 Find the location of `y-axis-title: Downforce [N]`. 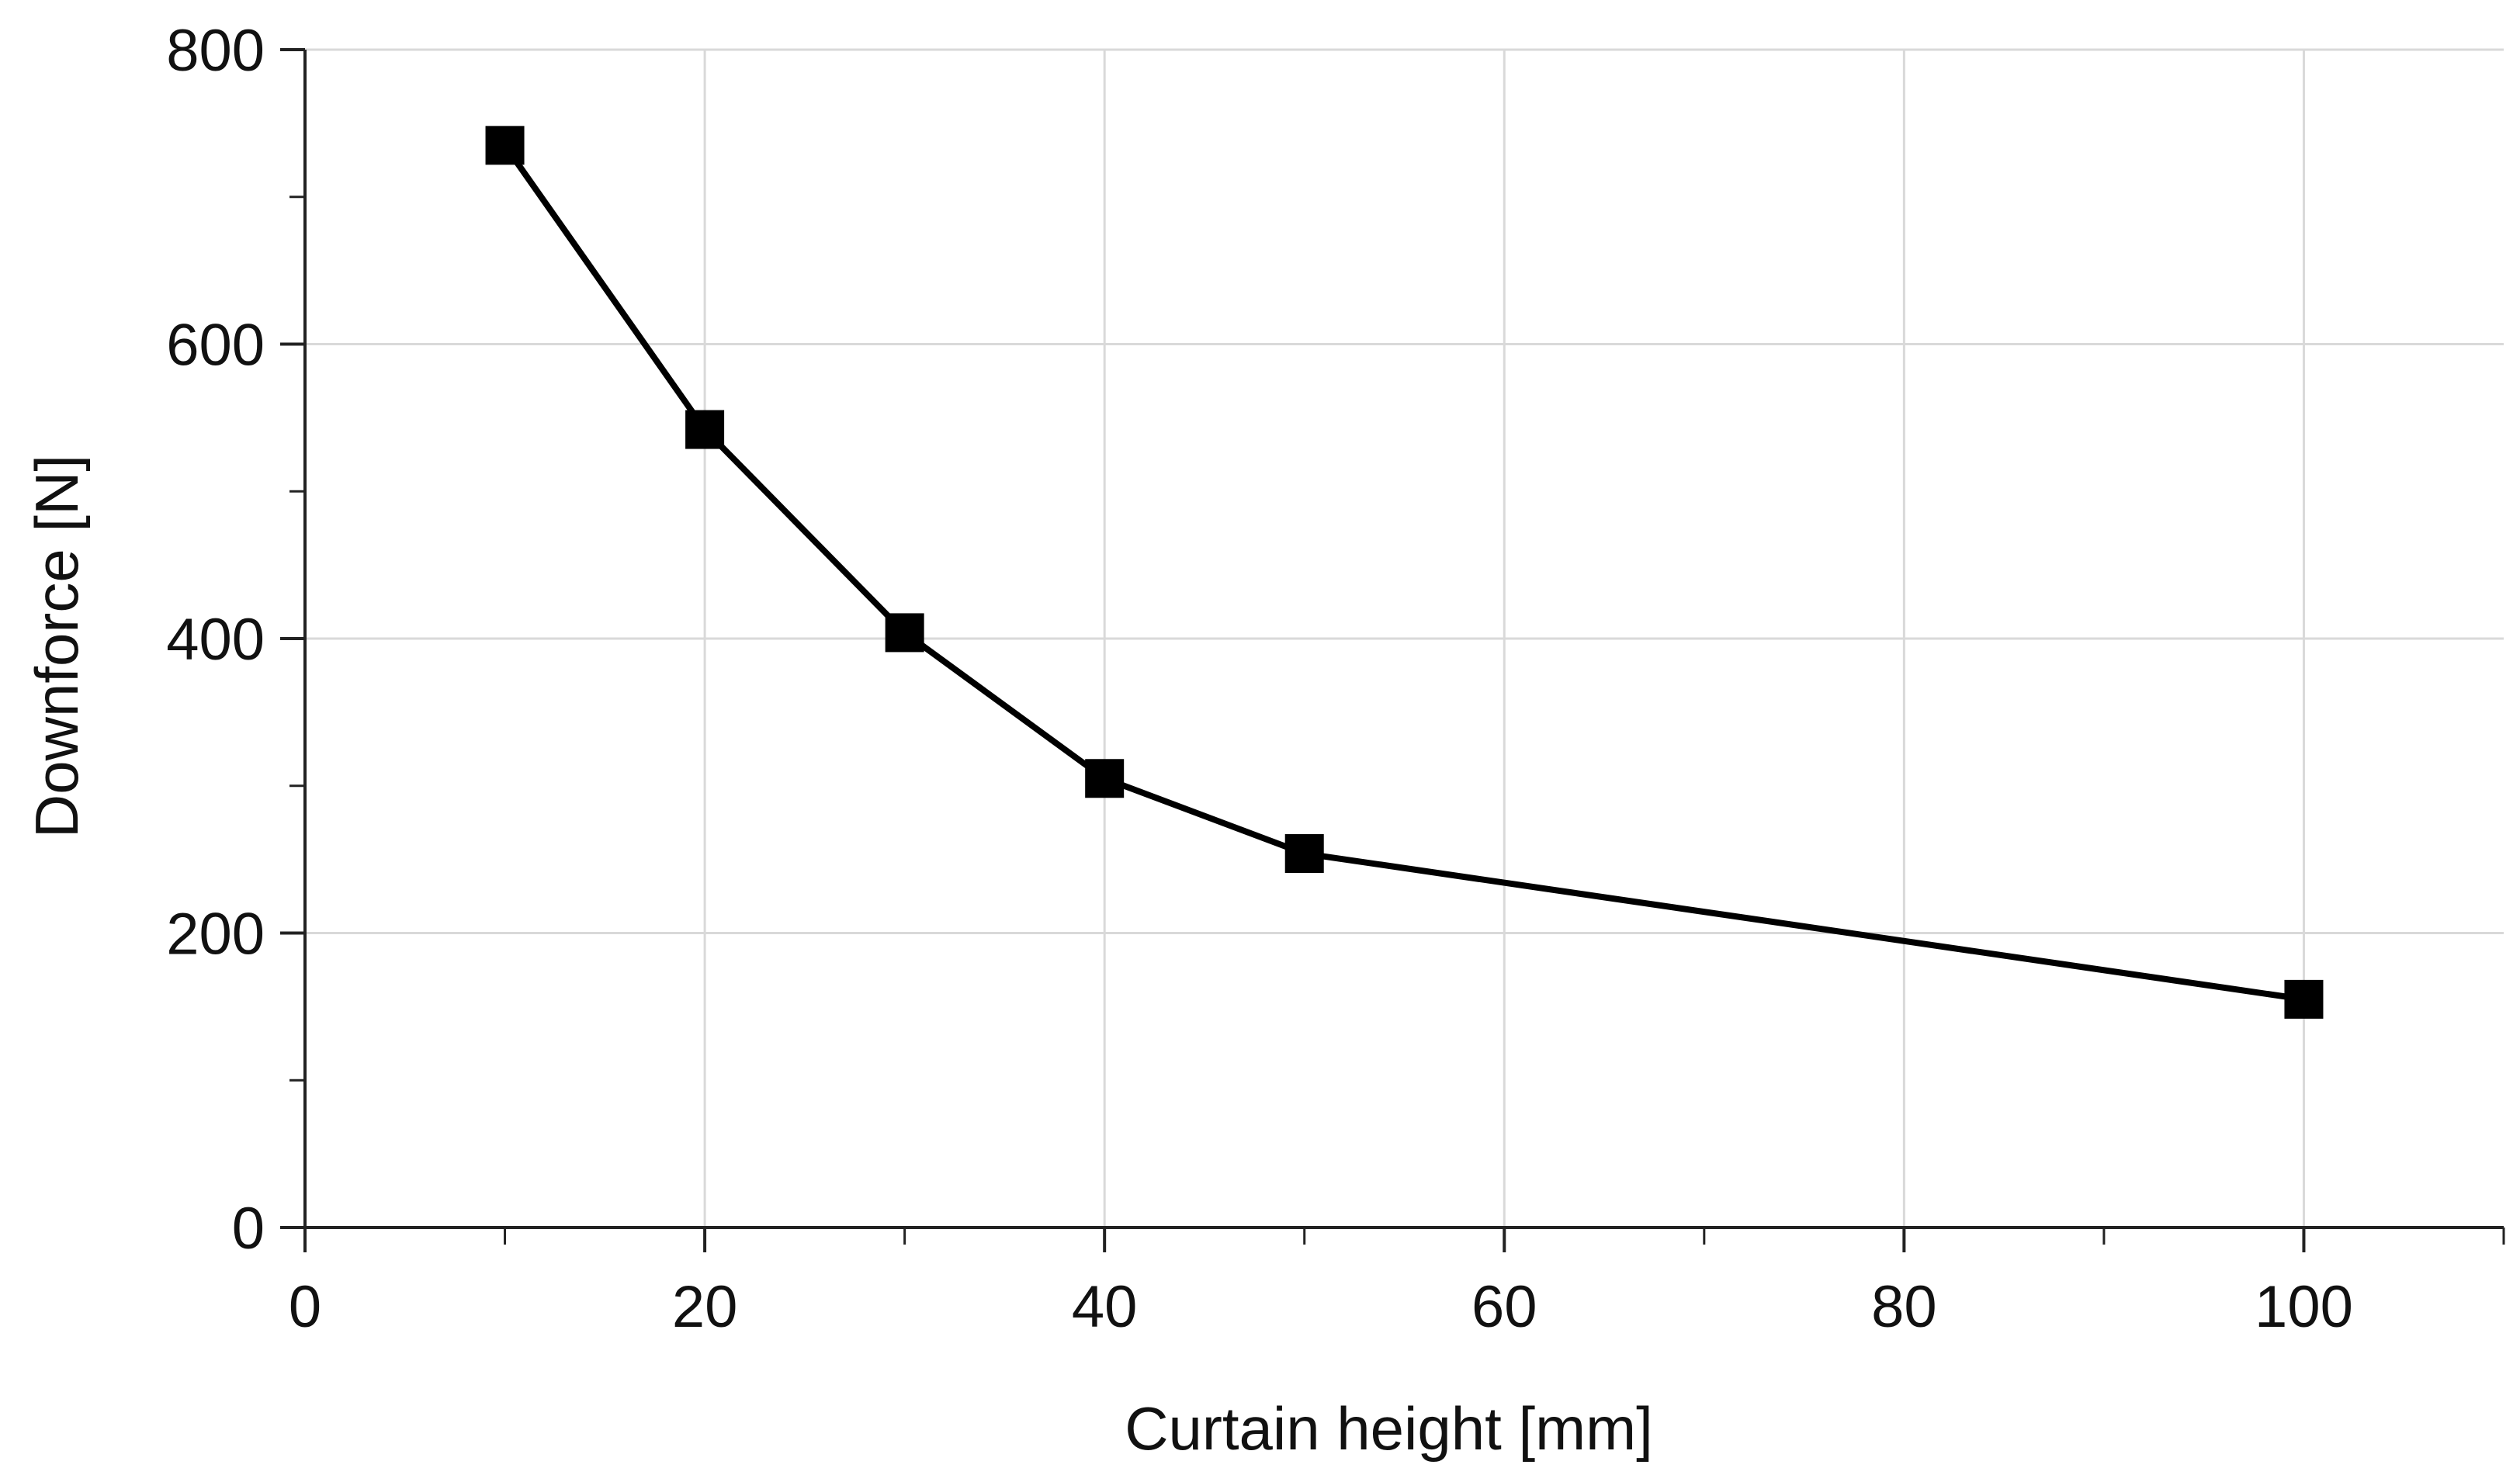

y-axis-title: Downforce [N] is located at coordinates (57, 646).